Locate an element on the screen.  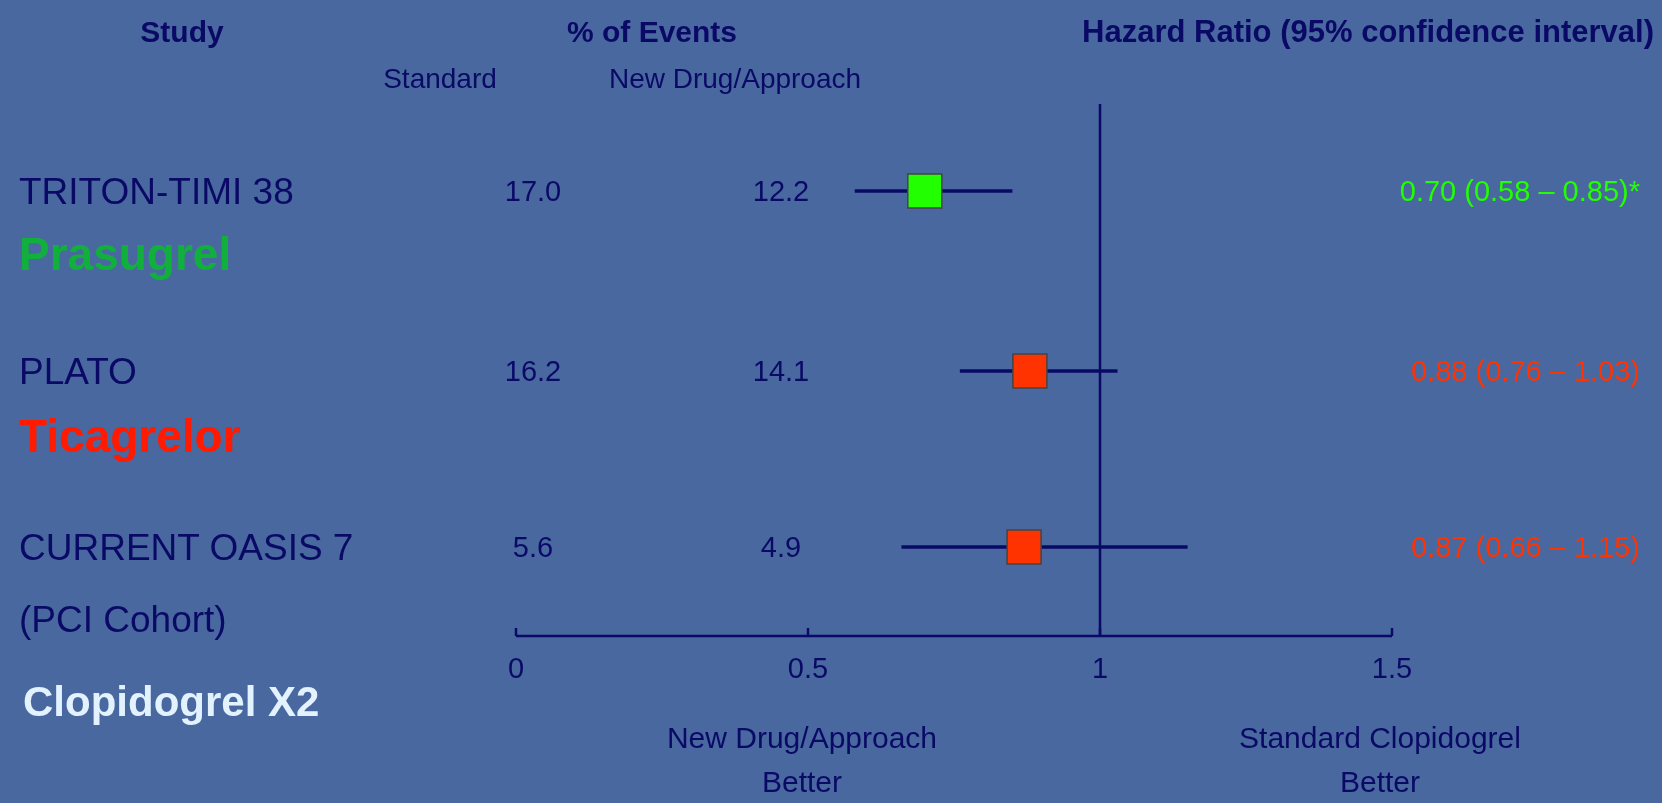
text: % of Events is located at coordinates (652, 31).